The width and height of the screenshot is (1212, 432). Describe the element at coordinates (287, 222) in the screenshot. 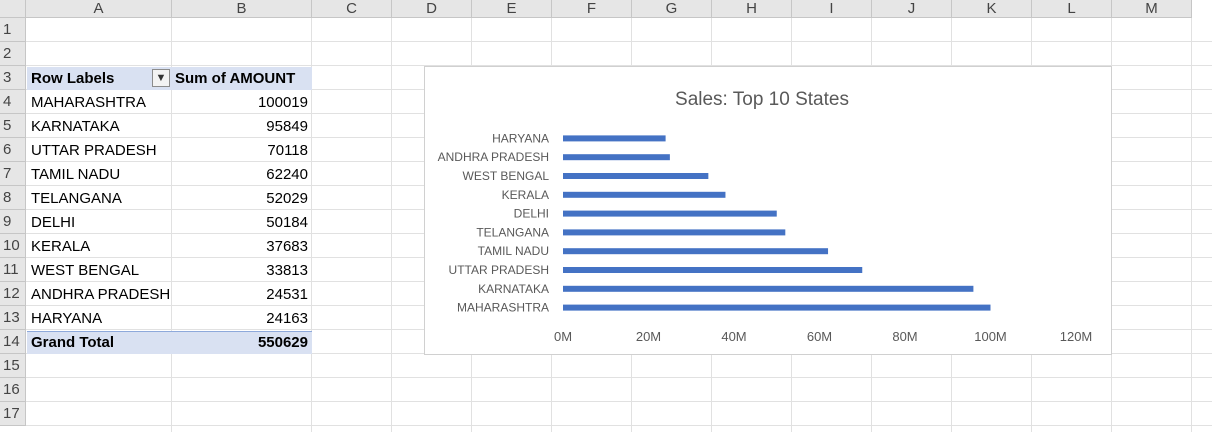

I see `pivot-row-value: 50184` at that location.